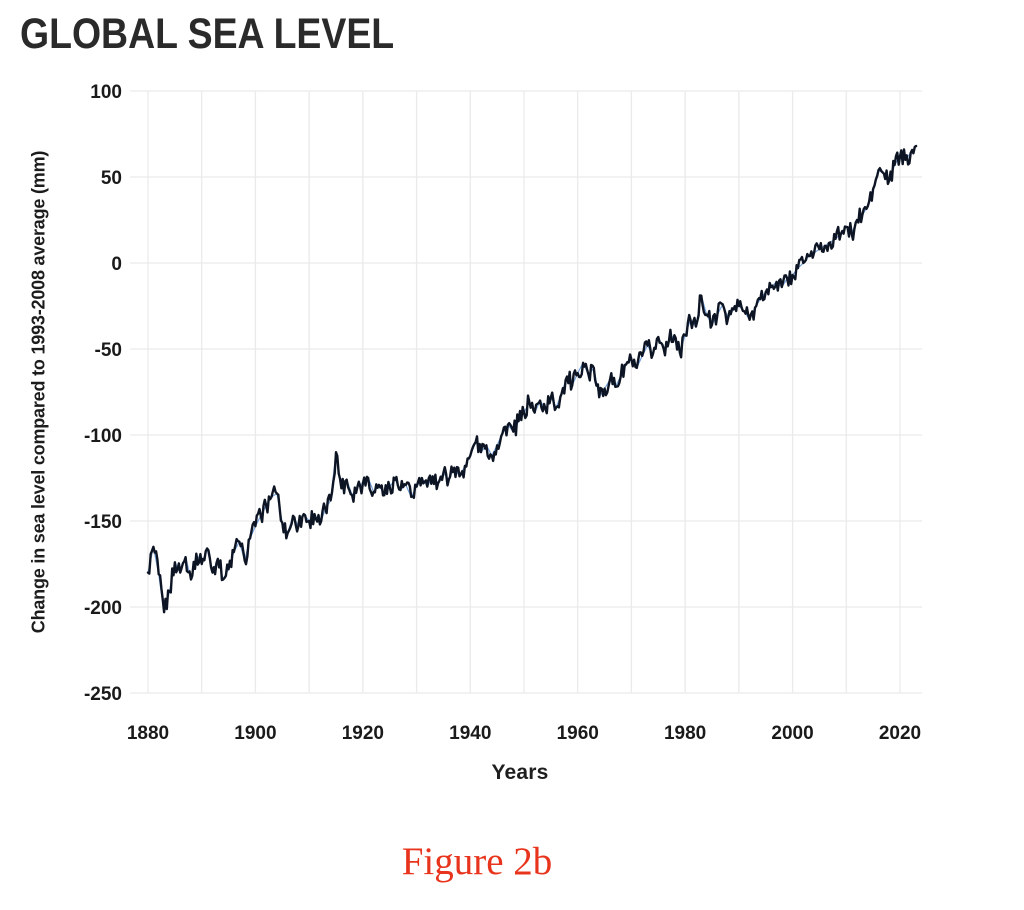  Describe the element at coordinates (255, 733) in the screenshot. I see `x-tick-label: 1900` at that location.